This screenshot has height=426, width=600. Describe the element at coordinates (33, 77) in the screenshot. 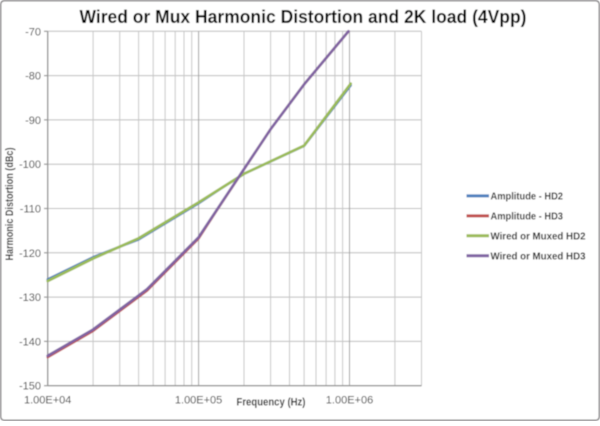

I see `svg-text: -80` at that location.